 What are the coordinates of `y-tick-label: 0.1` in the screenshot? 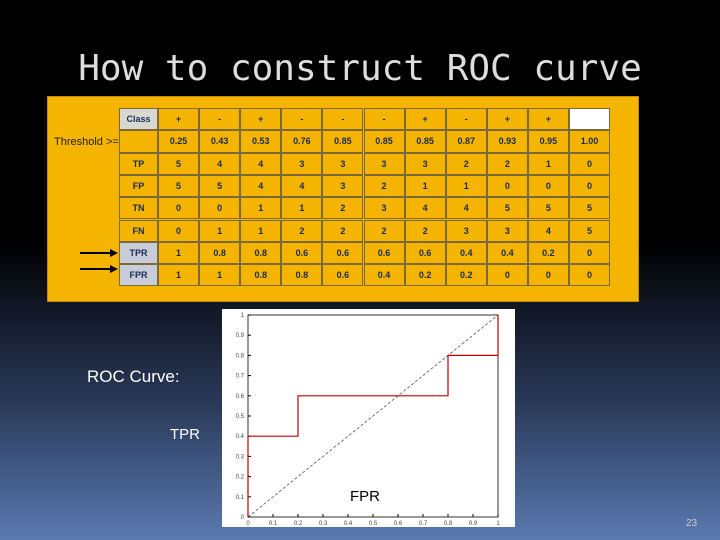 It's located at (240, 498).